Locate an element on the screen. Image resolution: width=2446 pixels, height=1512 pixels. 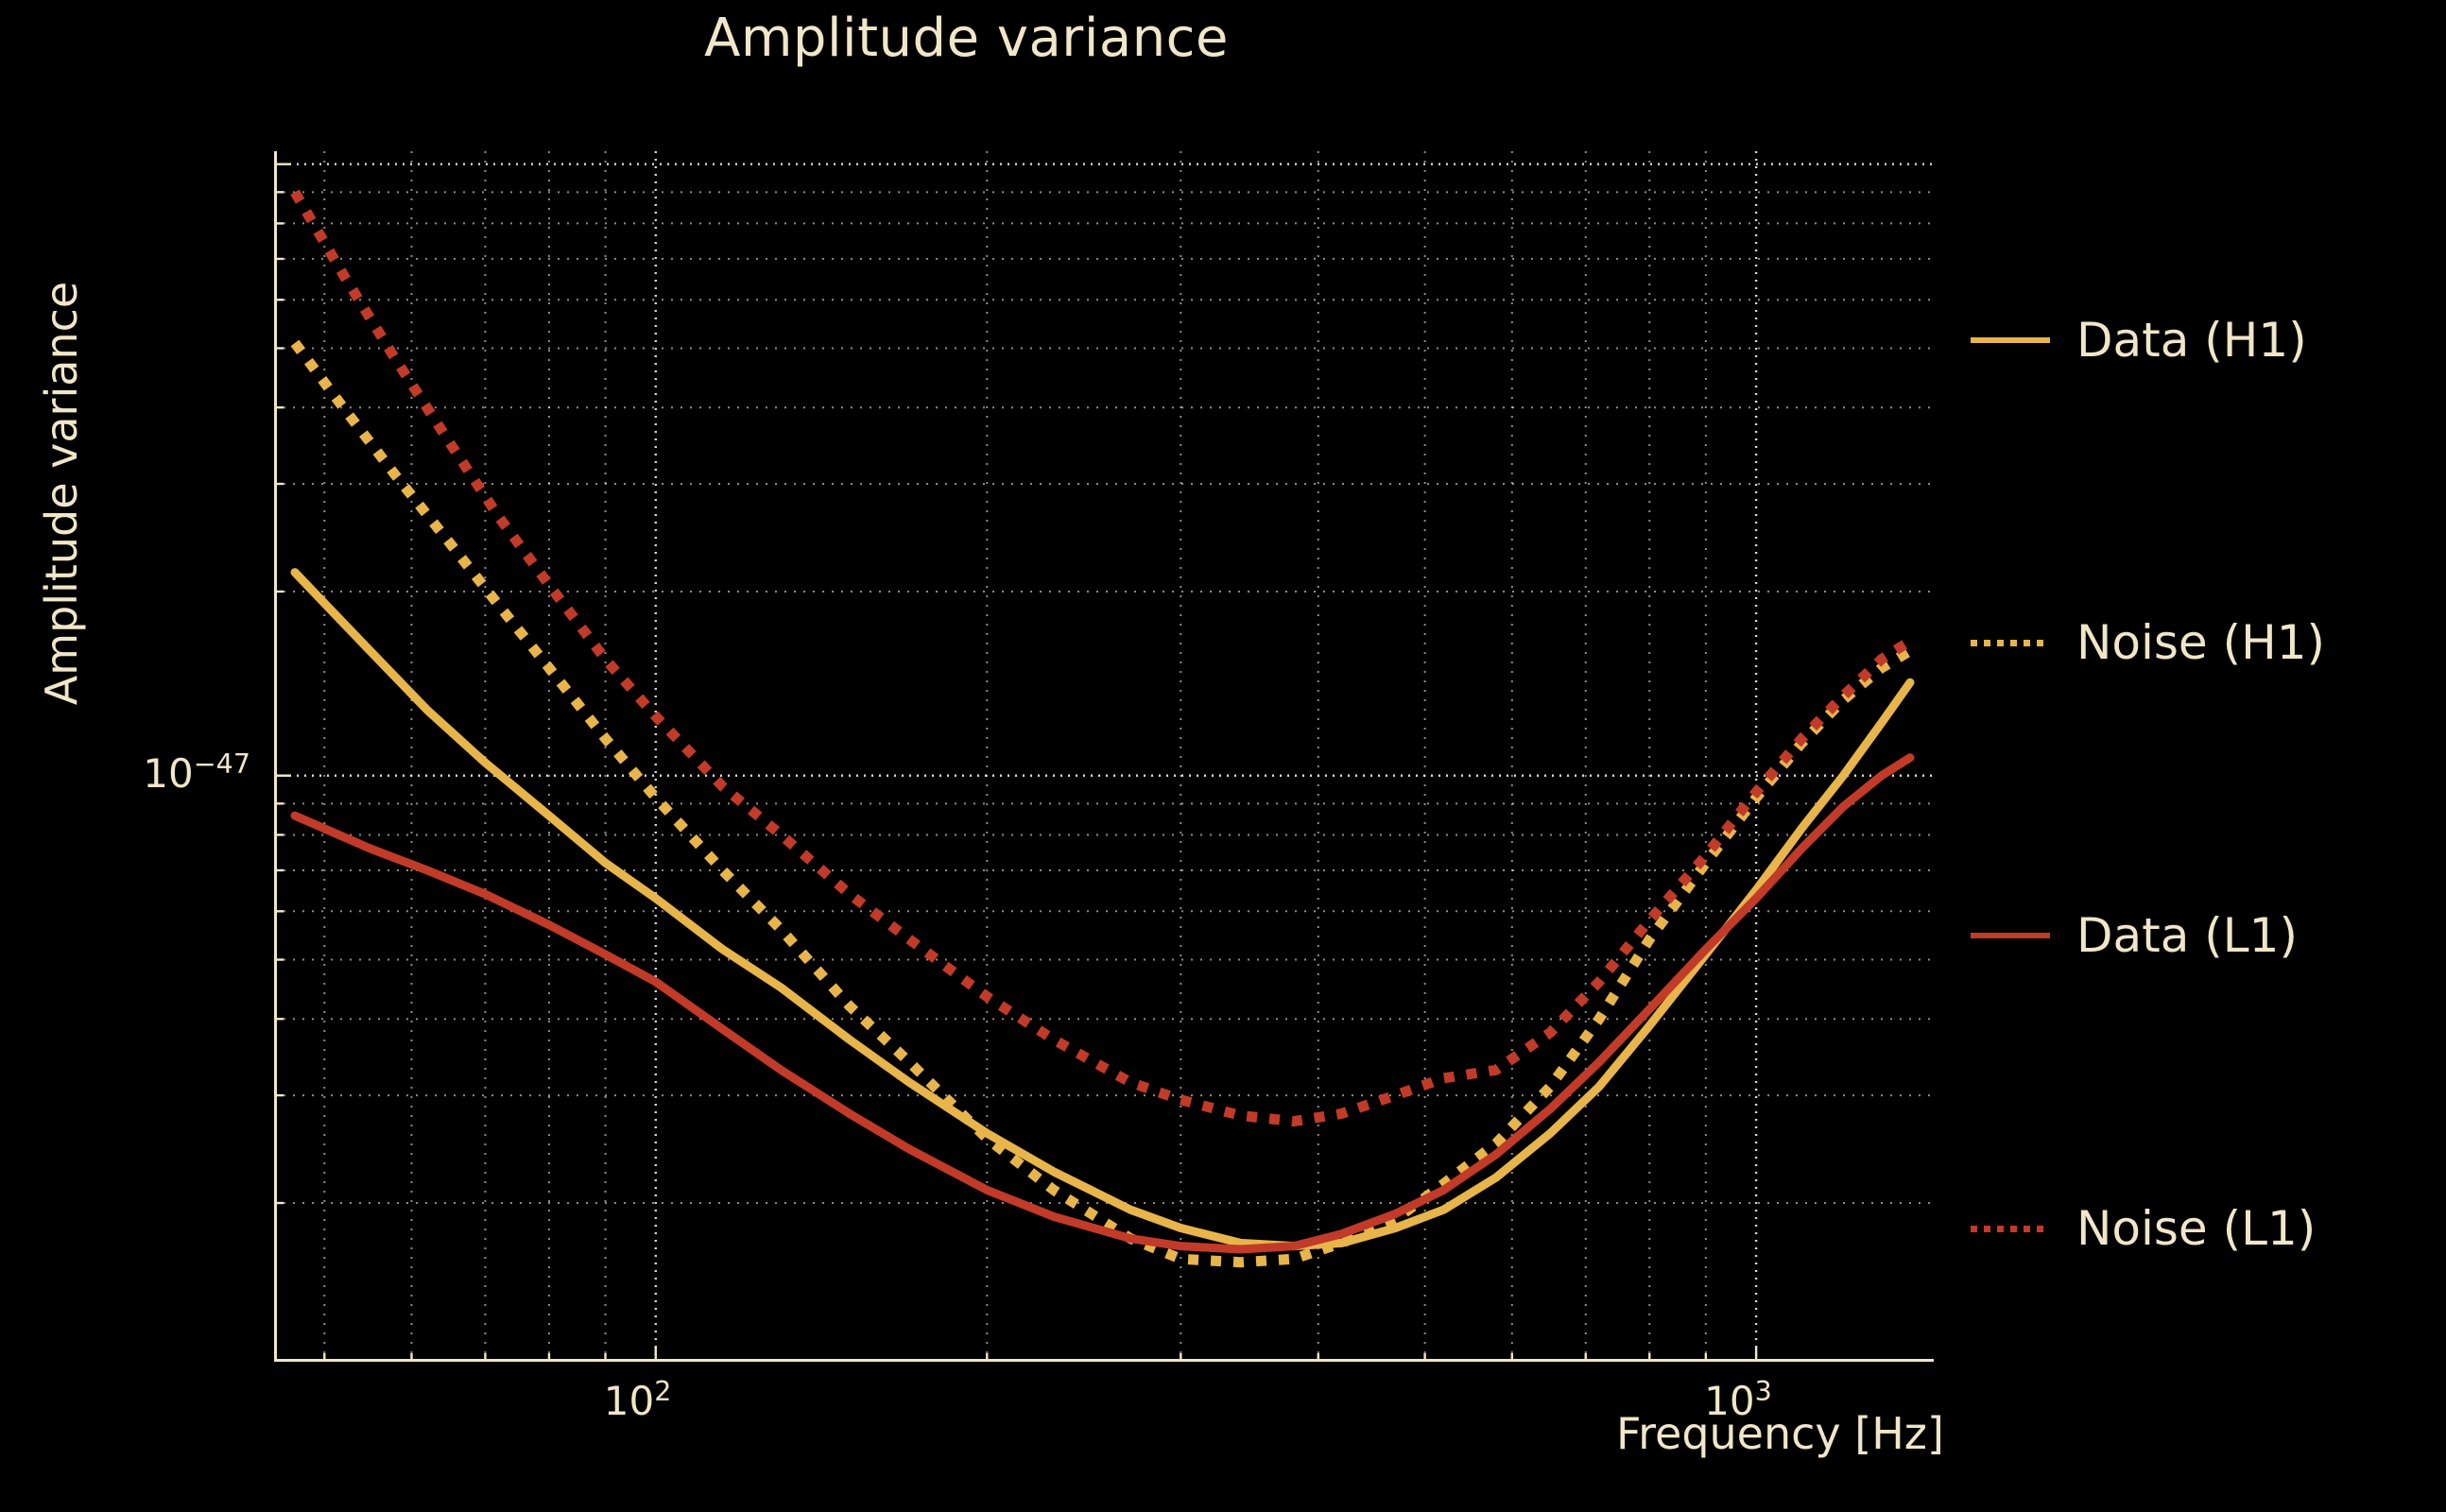
y-tick-label: 10−47 is located at coordinates (197, 772).